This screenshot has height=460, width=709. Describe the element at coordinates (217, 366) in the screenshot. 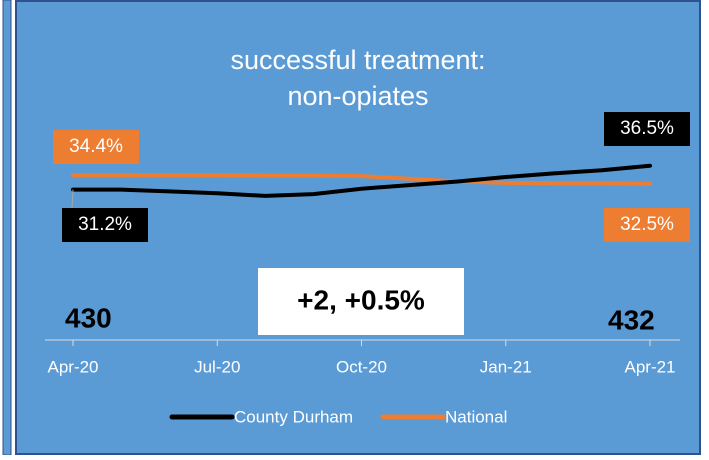

I see `x-tick-label: Jul-20` at that location.